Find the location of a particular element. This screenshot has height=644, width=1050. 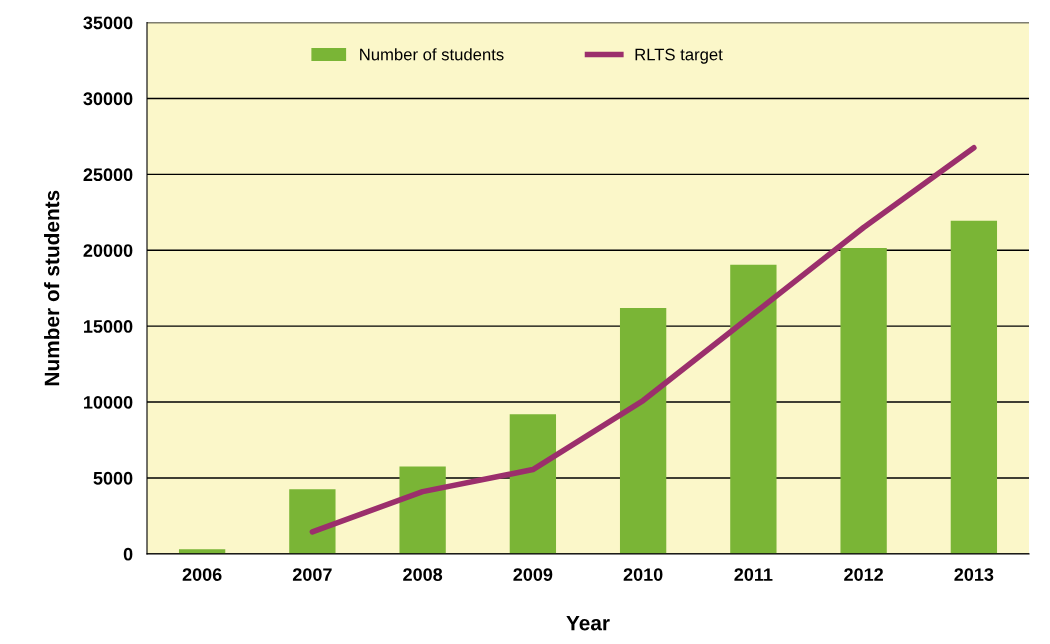

x-axis-title: Year is located at coordinates (588, 623).